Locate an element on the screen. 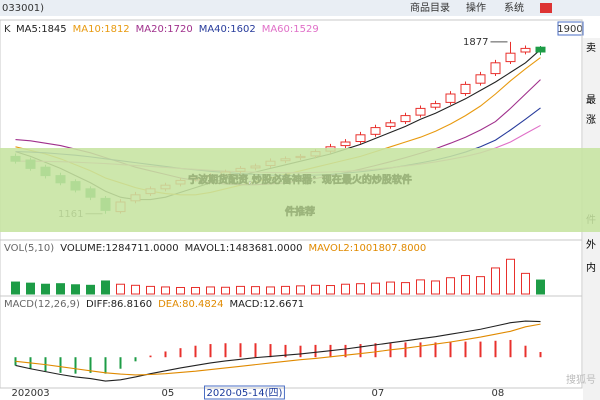 The height and width of the screenshot is (400, 600). indicator-label: DIFF:86.8160 is located at coordinates (119, 304).